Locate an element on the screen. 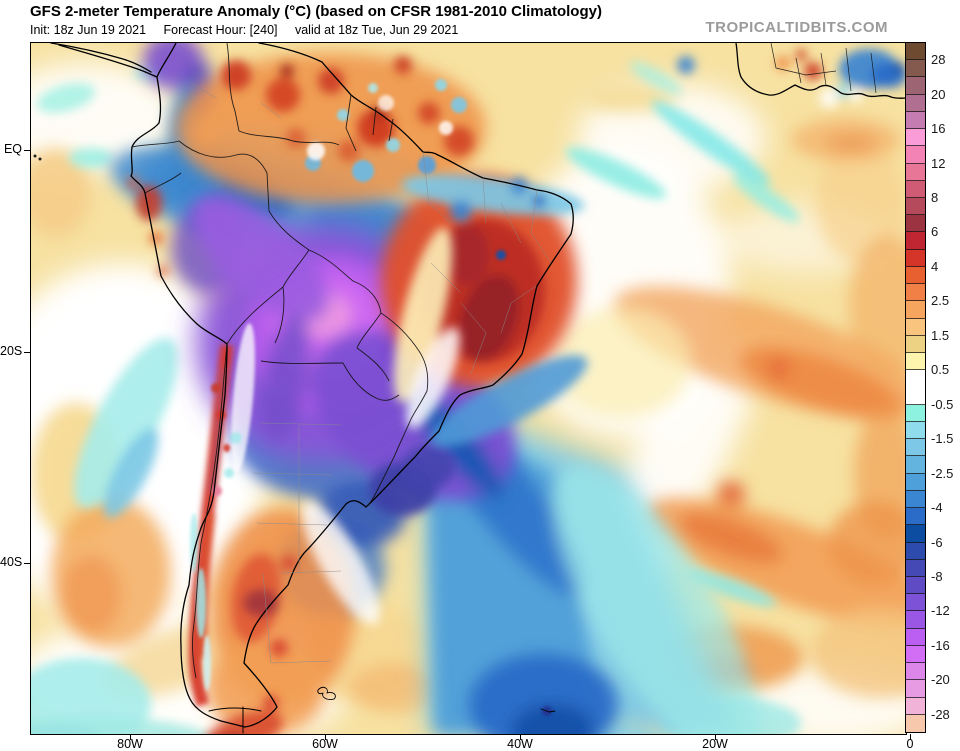 This screenshot has width=960, height=751. colorbar-tick-label: -20 is located at coordinates (940, 680).